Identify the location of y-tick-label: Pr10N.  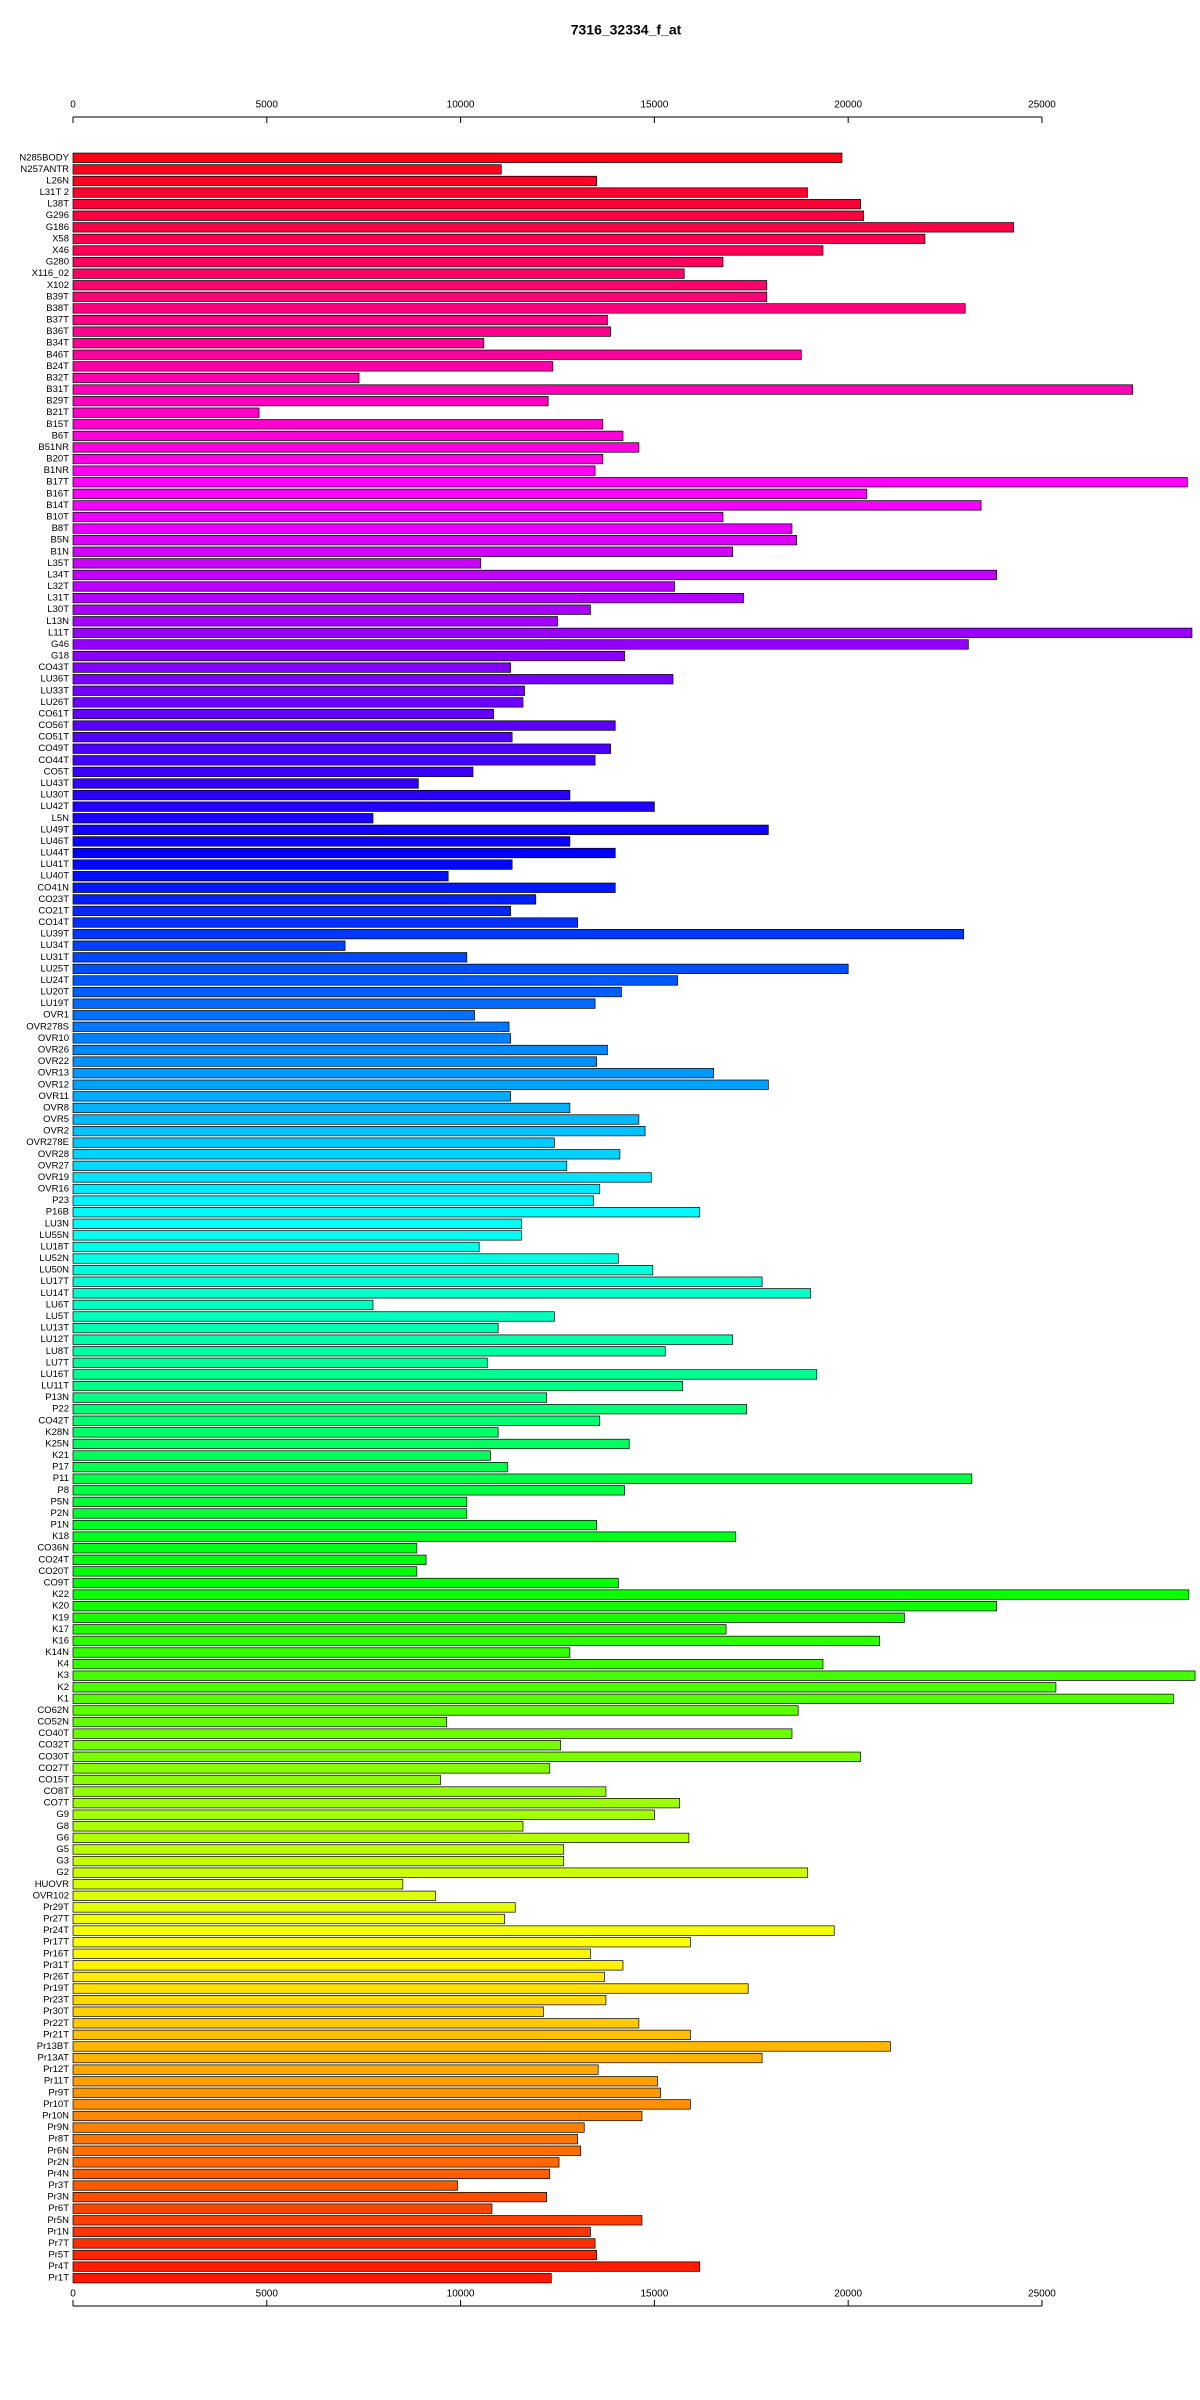
(55, 2116).